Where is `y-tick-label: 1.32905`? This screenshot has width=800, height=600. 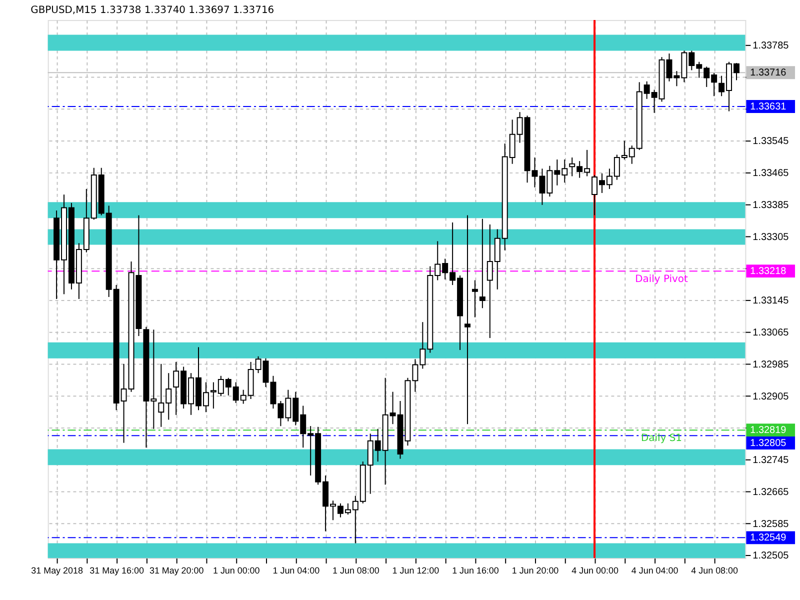
y-tick-label: 1.32905 is located at coordinates (771, 396).